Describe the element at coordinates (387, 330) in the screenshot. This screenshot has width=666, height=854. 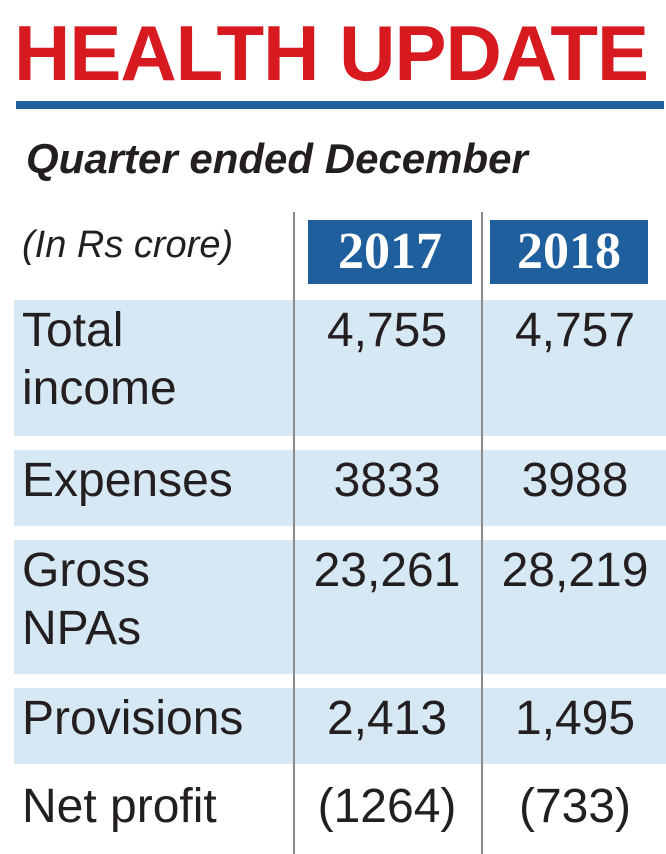
I see `cell-2017: 4,755` at that location.